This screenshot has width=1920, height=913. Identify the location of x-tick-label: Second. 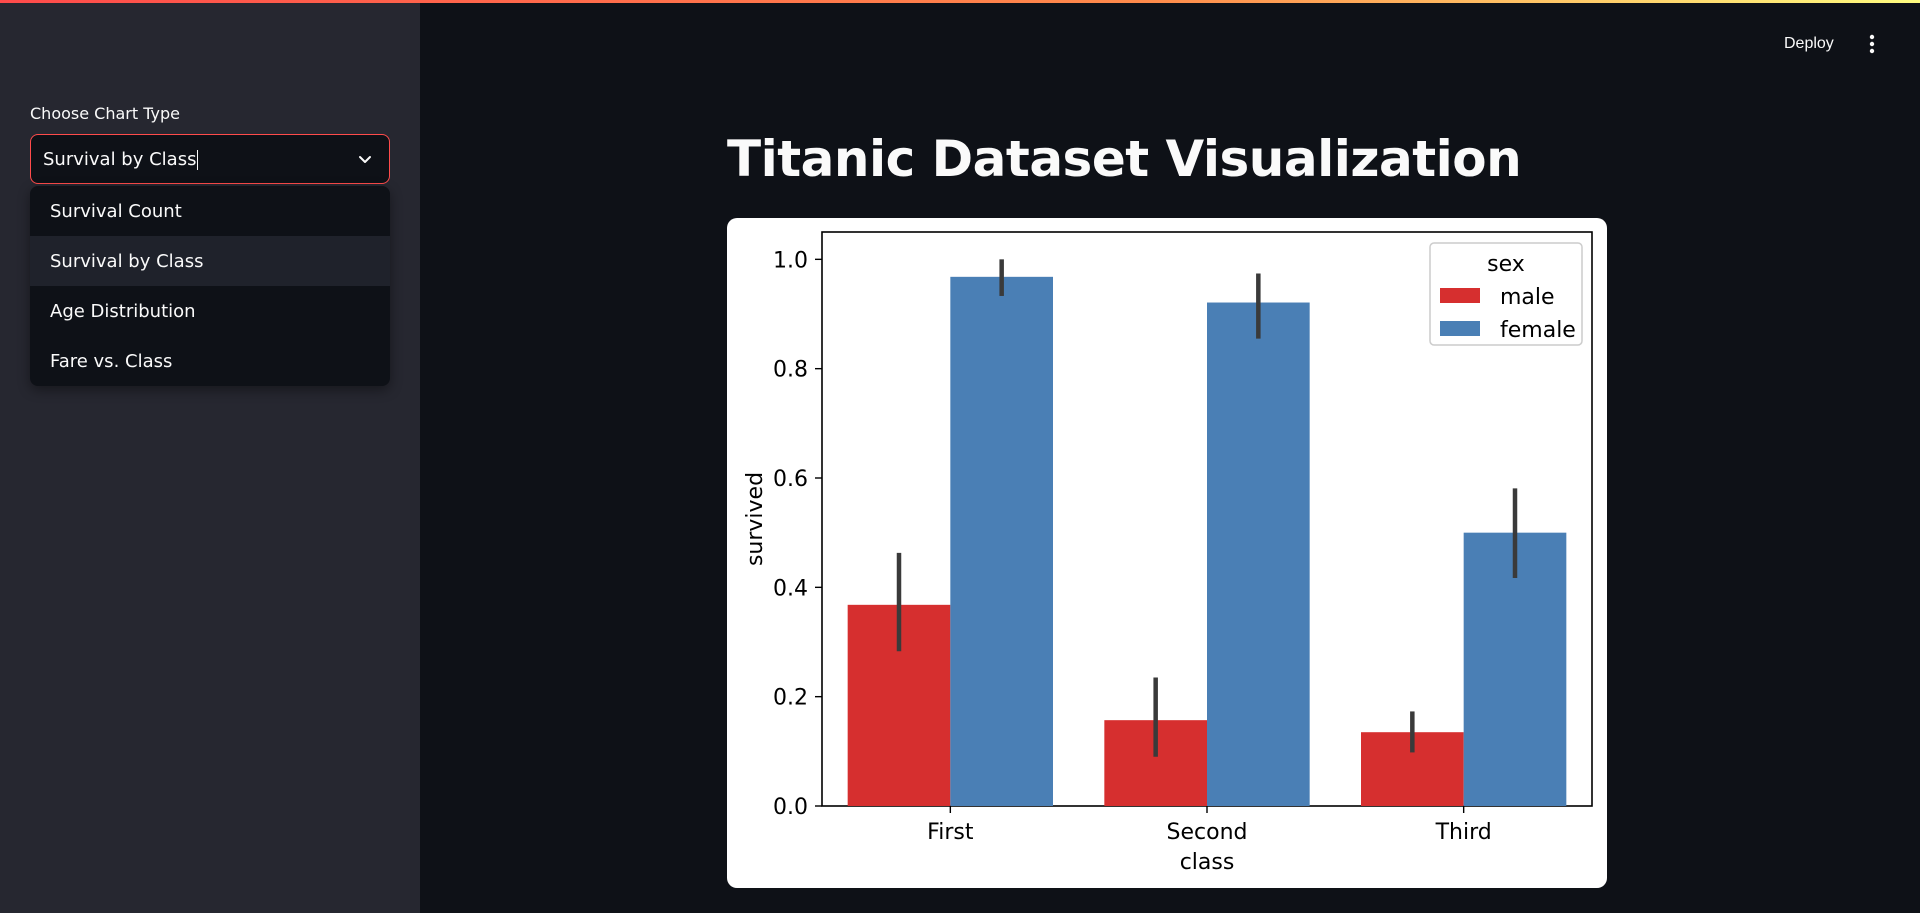
(1207, 832).